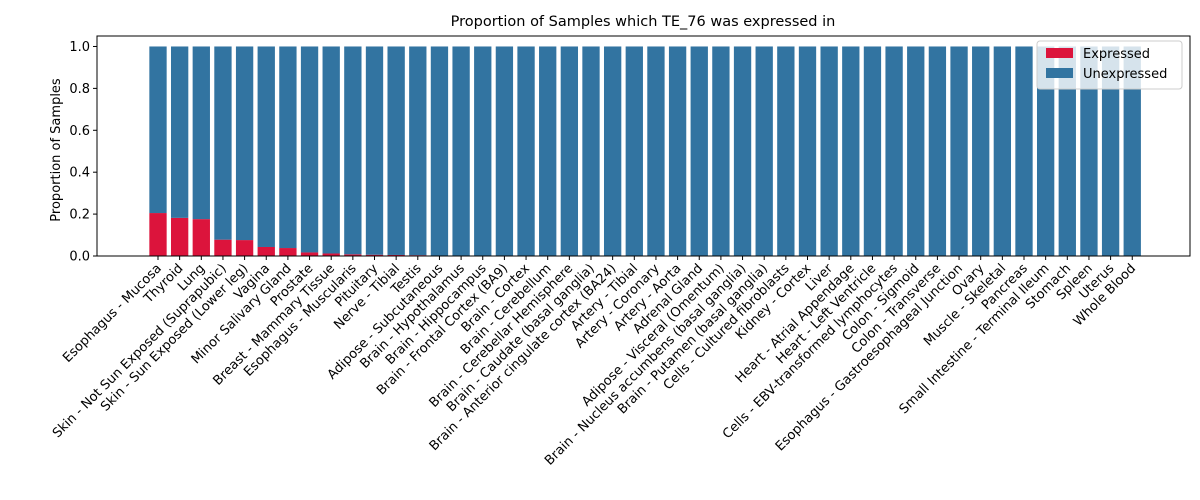  Describe the element at coordinates (79, 89) in the screenshot. I see `y-tick-label: 0.8` at that location.